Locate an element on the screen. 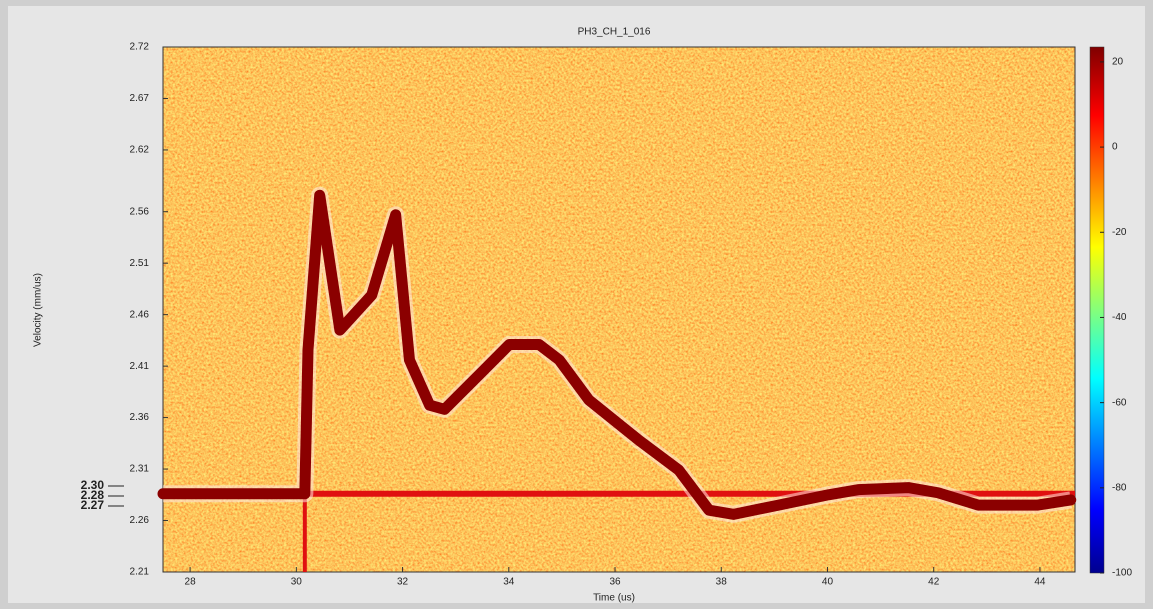 The height and width of the screenshot is (609, 1153). y-tick-label: 2.51 is located at coordinates (140, 263).